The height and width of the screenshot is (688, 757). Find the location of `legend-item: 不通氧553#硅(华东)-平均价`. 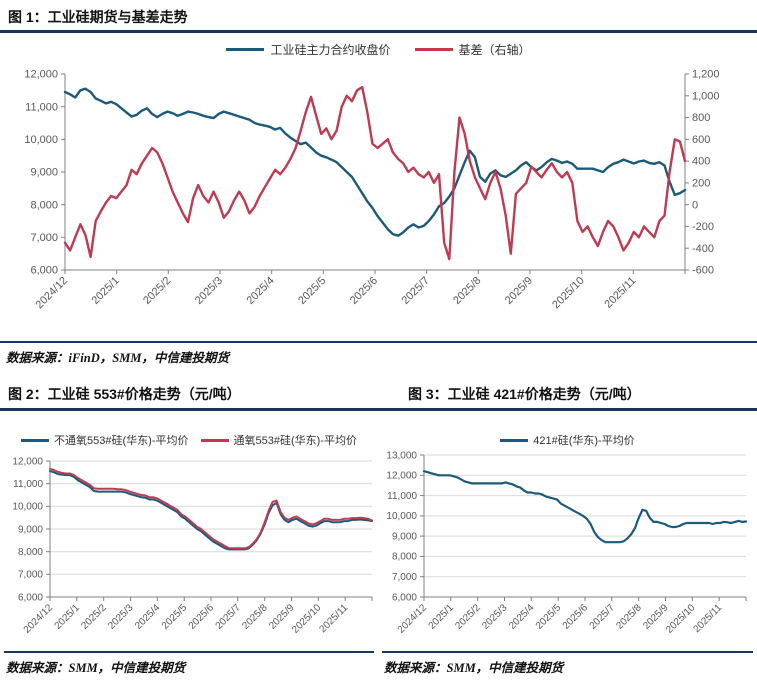

legend-item: 不通氧553#硅(华东)-平均价 is located at coordinates (105, 440).